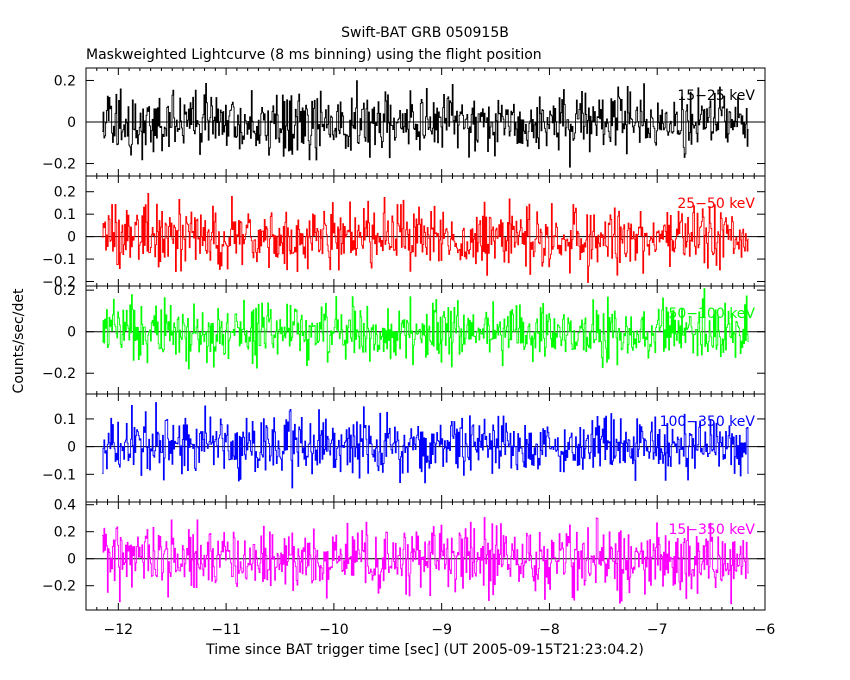 Image resolution: width=850 pixels, height=680 pixels. What do you see at coordinates (119, 630) in the screenshot?
I see `x-tick-label: −12` at bounding box center [119, 630].